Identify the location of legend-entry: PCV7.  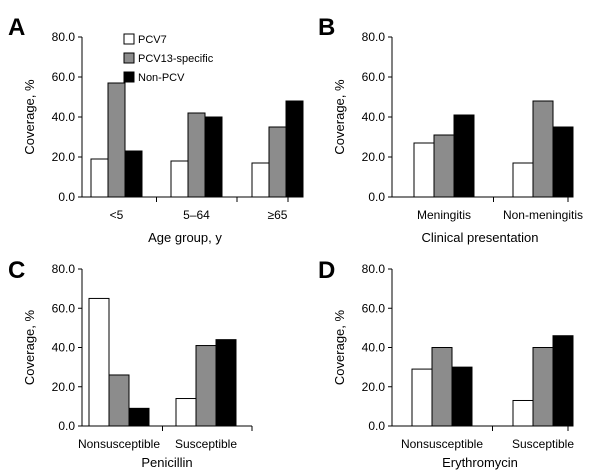
(152, 40).